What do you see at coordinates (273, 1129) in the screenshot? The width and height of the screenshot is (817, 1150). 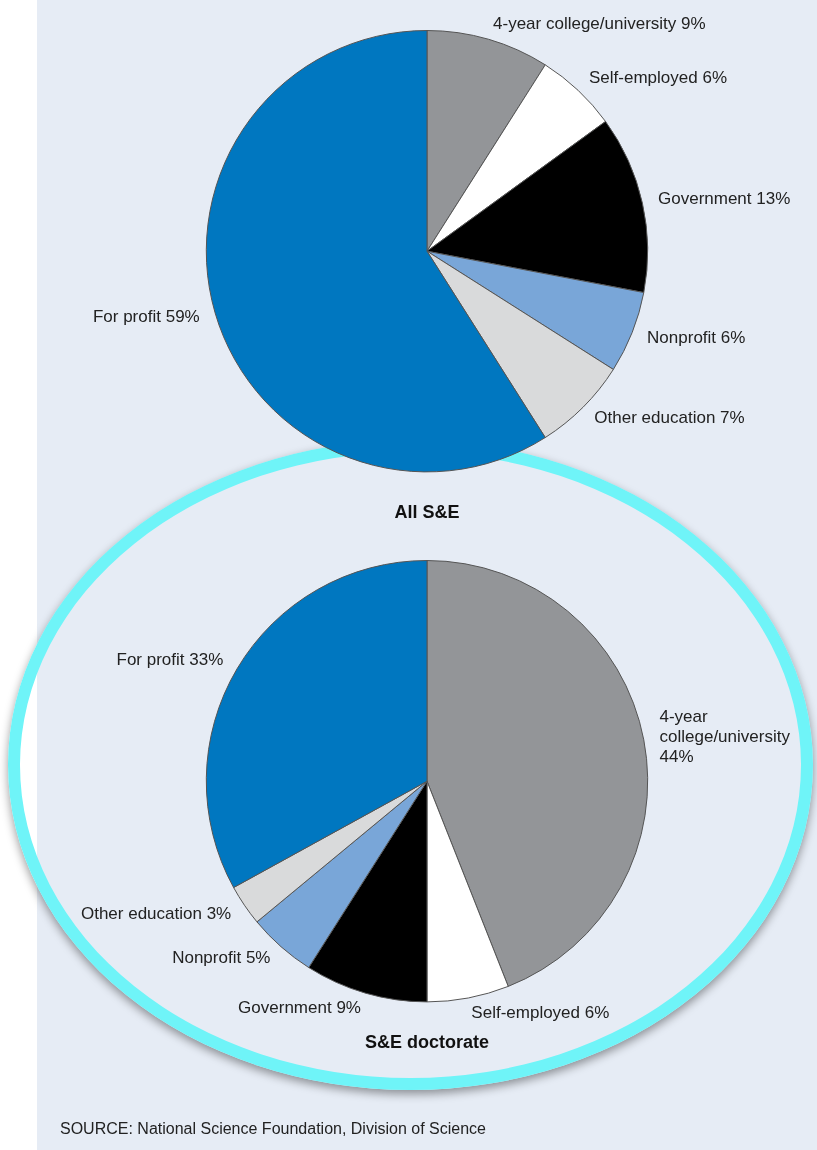 I see `source-note: SOURCE: National Science Foundation, Division of Science` at bounding box center [273, 1129].